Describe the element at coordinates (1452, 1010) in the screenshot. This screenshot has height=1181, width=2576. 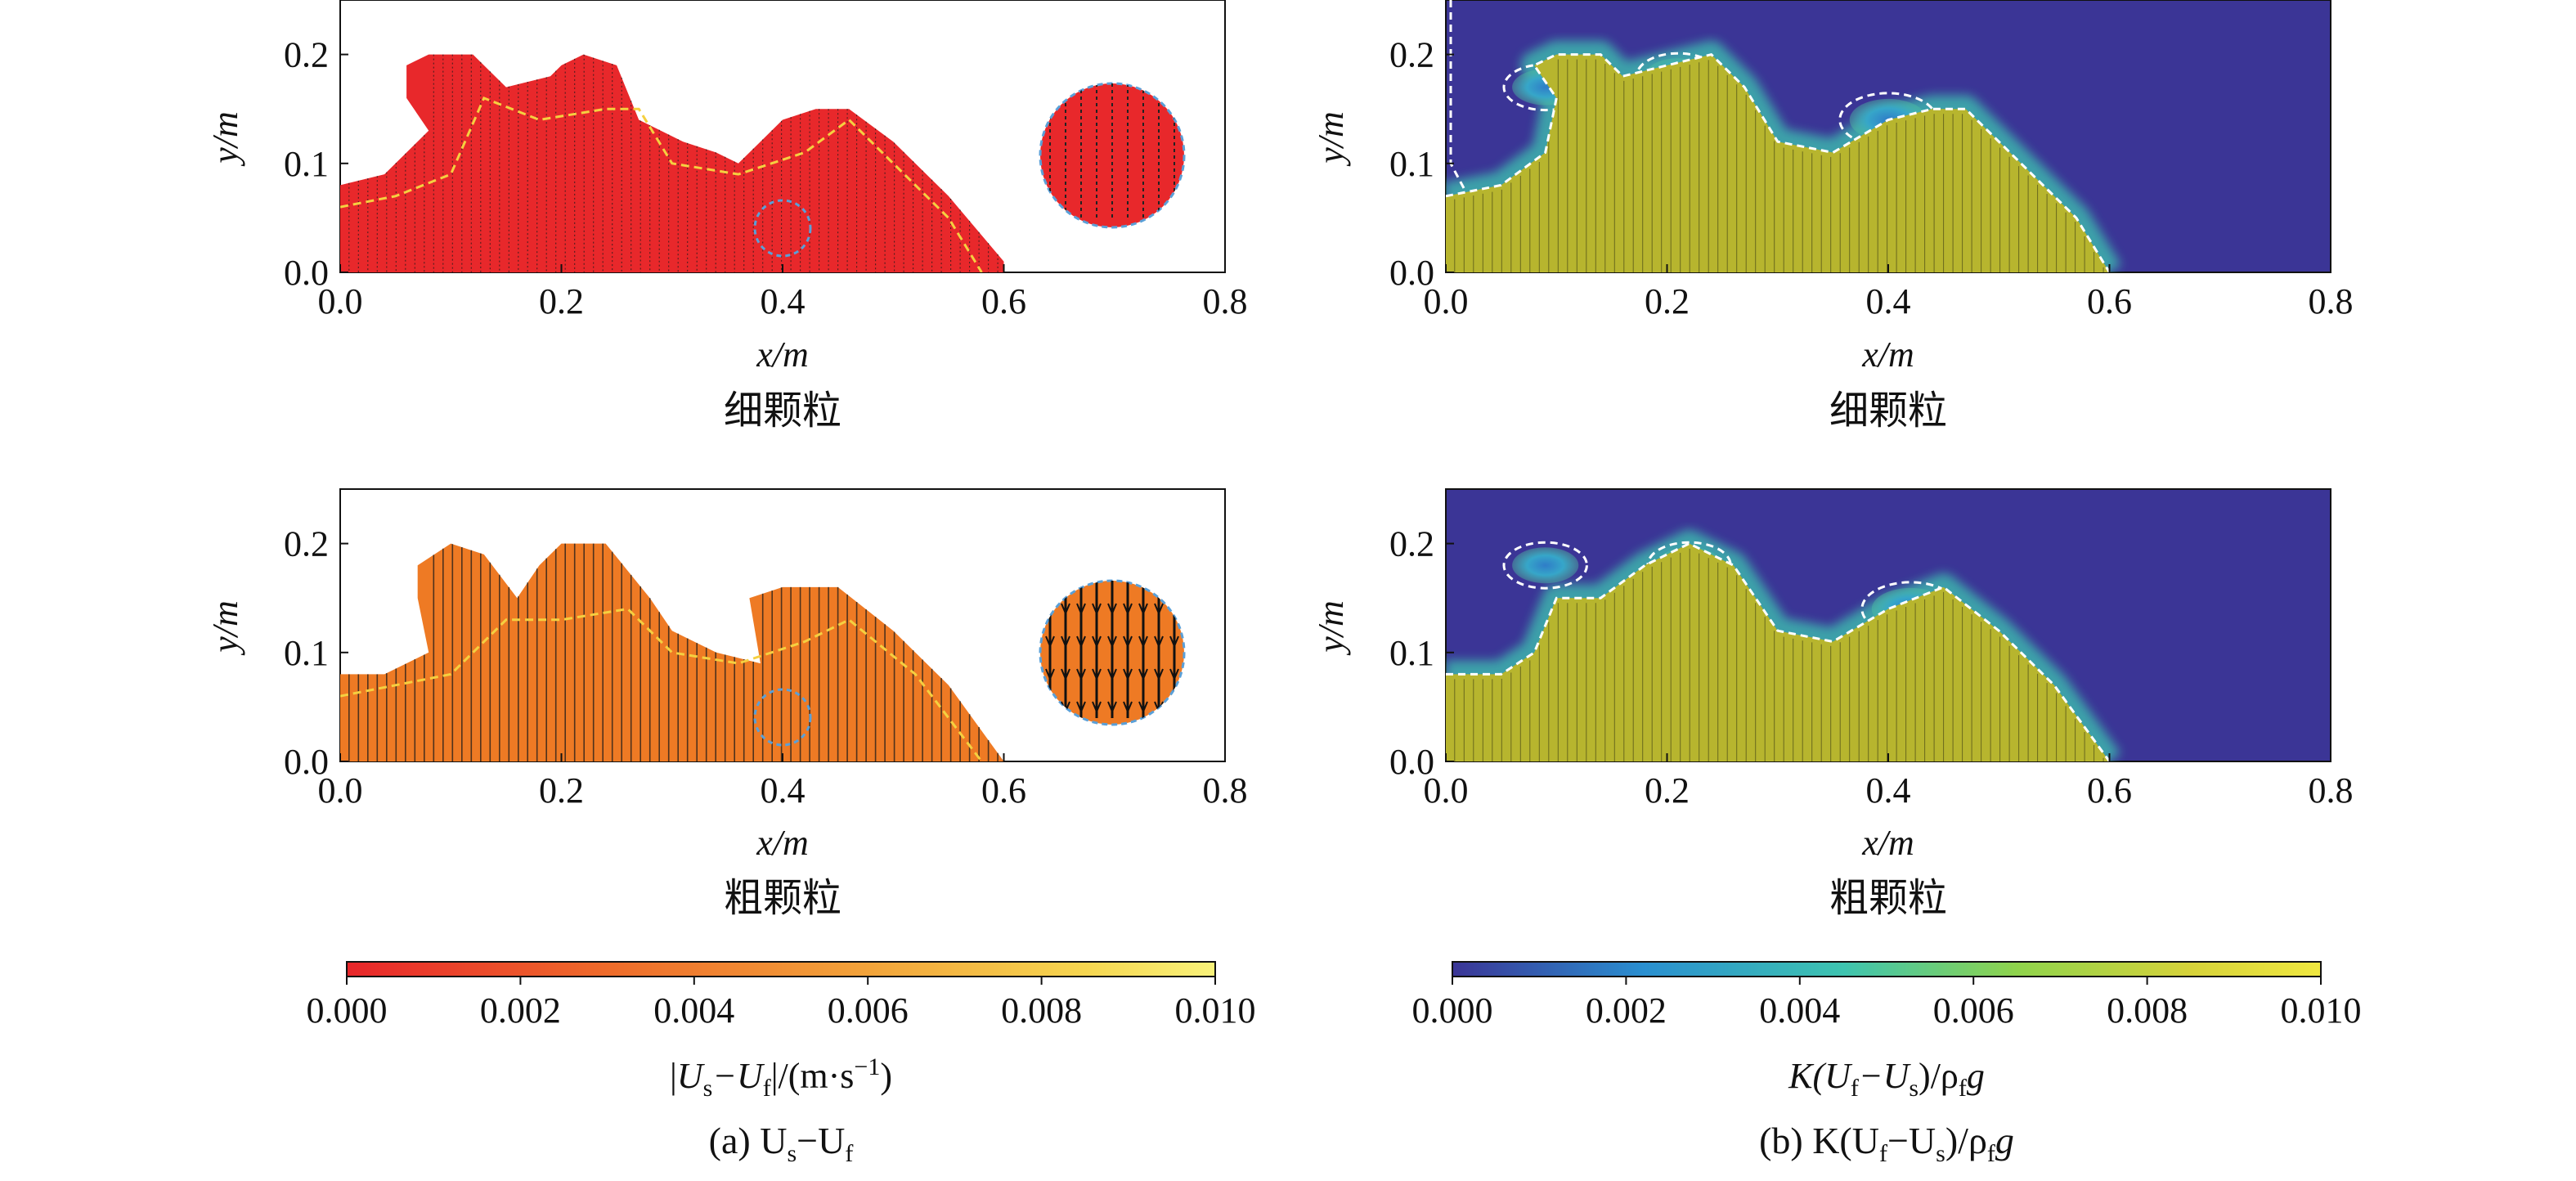
I see `colorbar-tick-label: 0.000` at that location.